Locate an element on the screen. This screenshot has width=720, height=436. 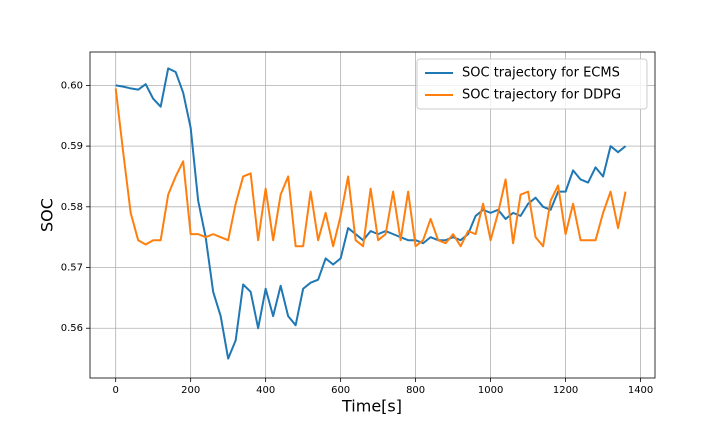
x-tick-label: 1400 is located at coordinates (640, 390).